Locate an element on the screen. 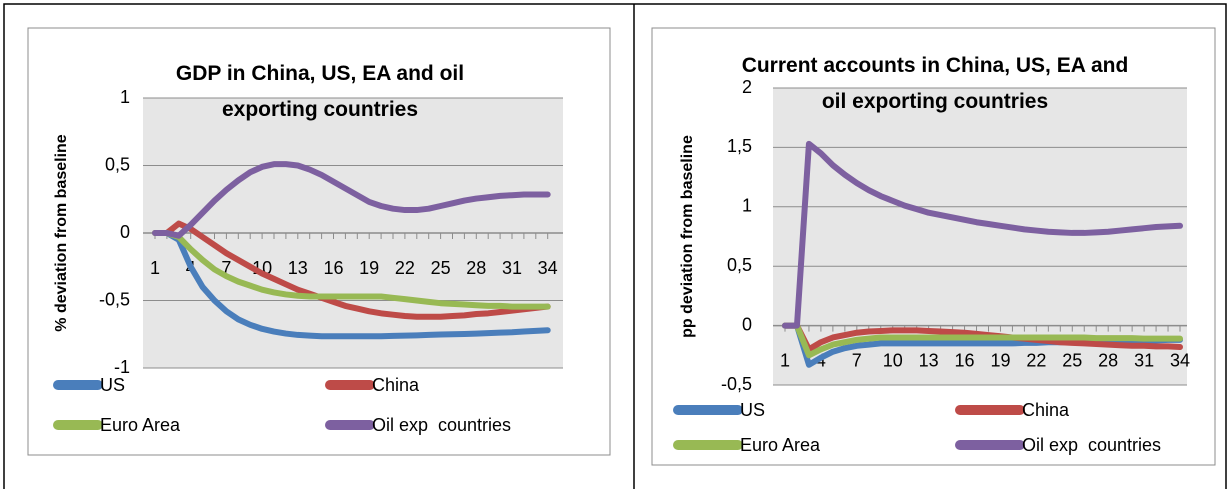 The height and width of the screenshot is (489, 1230). y-axis-label: pp deviation from baseline is located at coordinates (687, 236).